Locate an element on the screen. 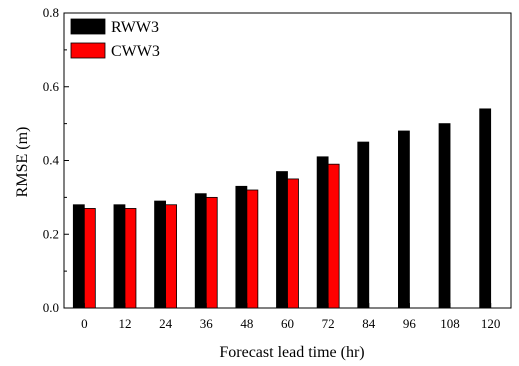 Image resolution: width=519 pixels, height=366 pixels. legend-label-rww3: RWW3 is located at coordinates (135, 27).